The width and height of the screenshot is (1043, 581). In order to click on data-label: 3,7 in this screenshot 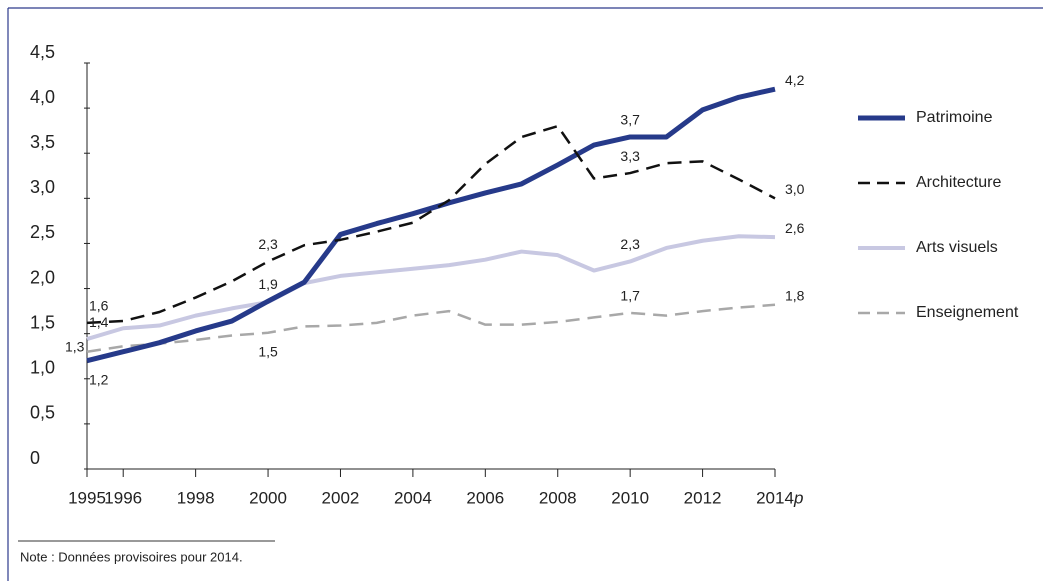, I will do `click(630, 120)`.